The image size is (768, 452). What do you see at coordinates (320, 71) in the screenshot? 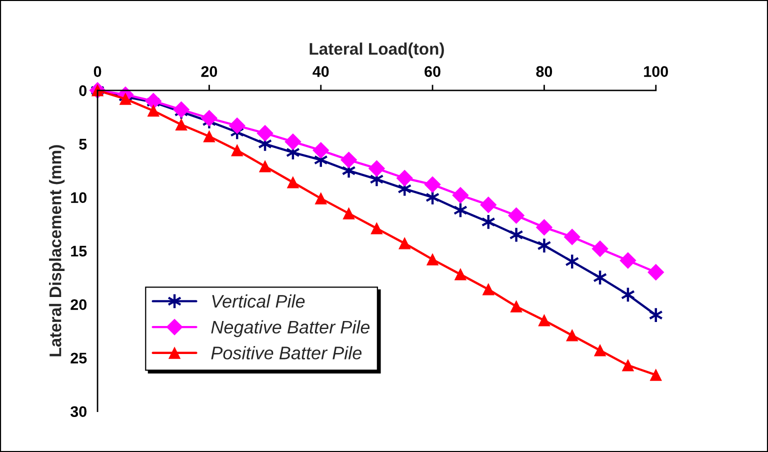
I see `x-tick-label: 40` at bounding box center [320, 71].